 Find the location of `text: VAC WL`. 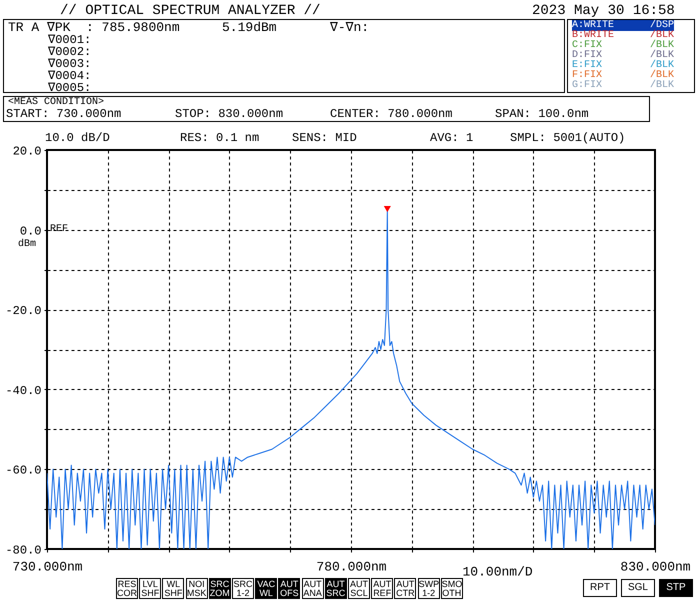

text: VAC WL is located at coordinates (266, 588).